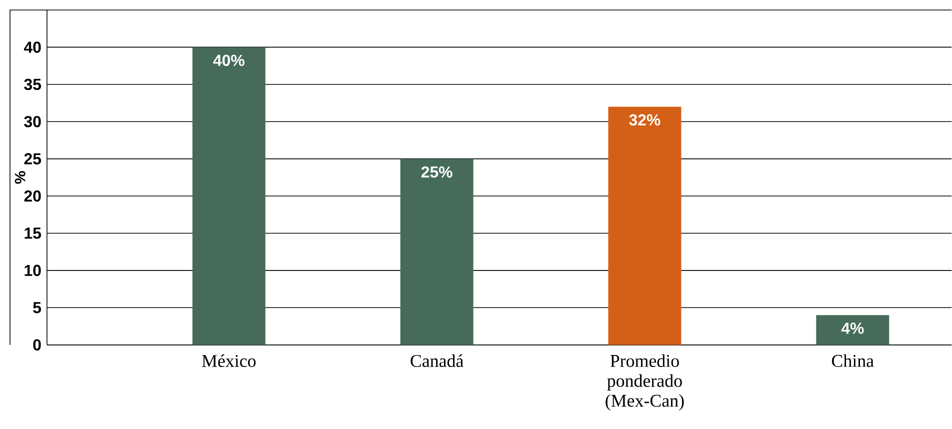  I want to click on x-tick-label: China, so click(853, 361).